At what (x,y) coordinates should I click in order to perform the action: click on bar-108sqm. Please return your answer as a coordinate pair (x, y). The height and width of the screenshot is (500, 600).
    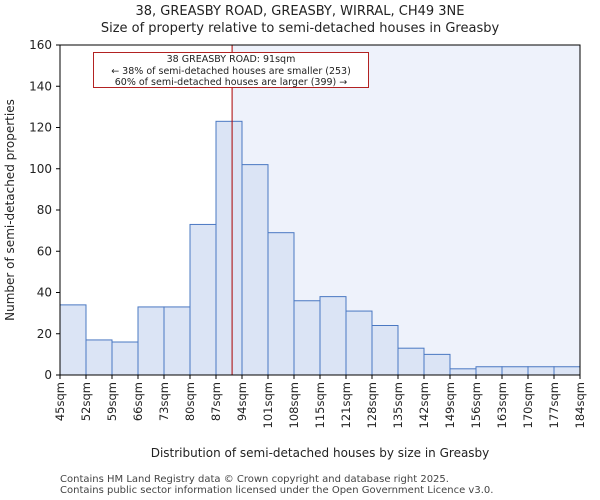
    Looking at the image, I should click on (307, 338).